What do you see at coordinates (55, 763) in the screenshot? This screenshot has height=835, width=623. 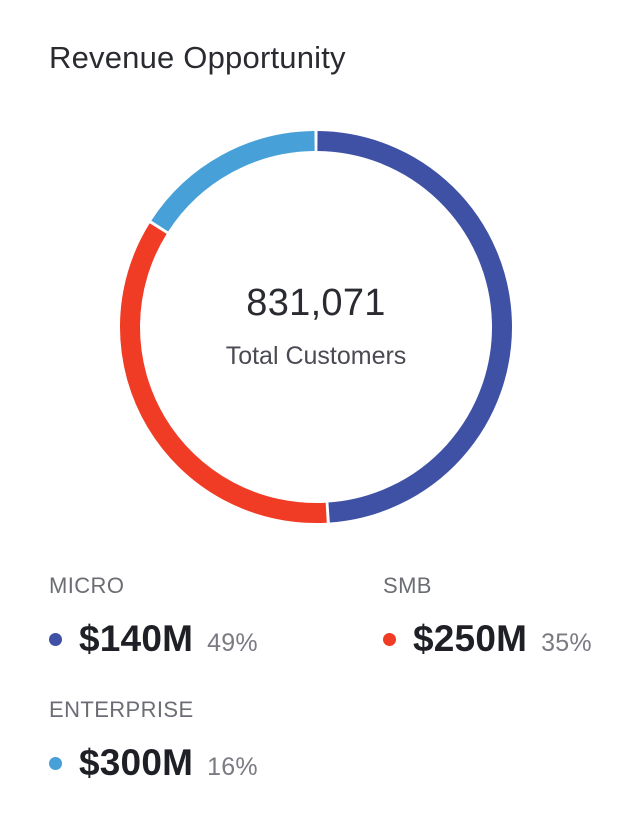 I see `enterprise-dot-icon` at bounding box center [55, 763].